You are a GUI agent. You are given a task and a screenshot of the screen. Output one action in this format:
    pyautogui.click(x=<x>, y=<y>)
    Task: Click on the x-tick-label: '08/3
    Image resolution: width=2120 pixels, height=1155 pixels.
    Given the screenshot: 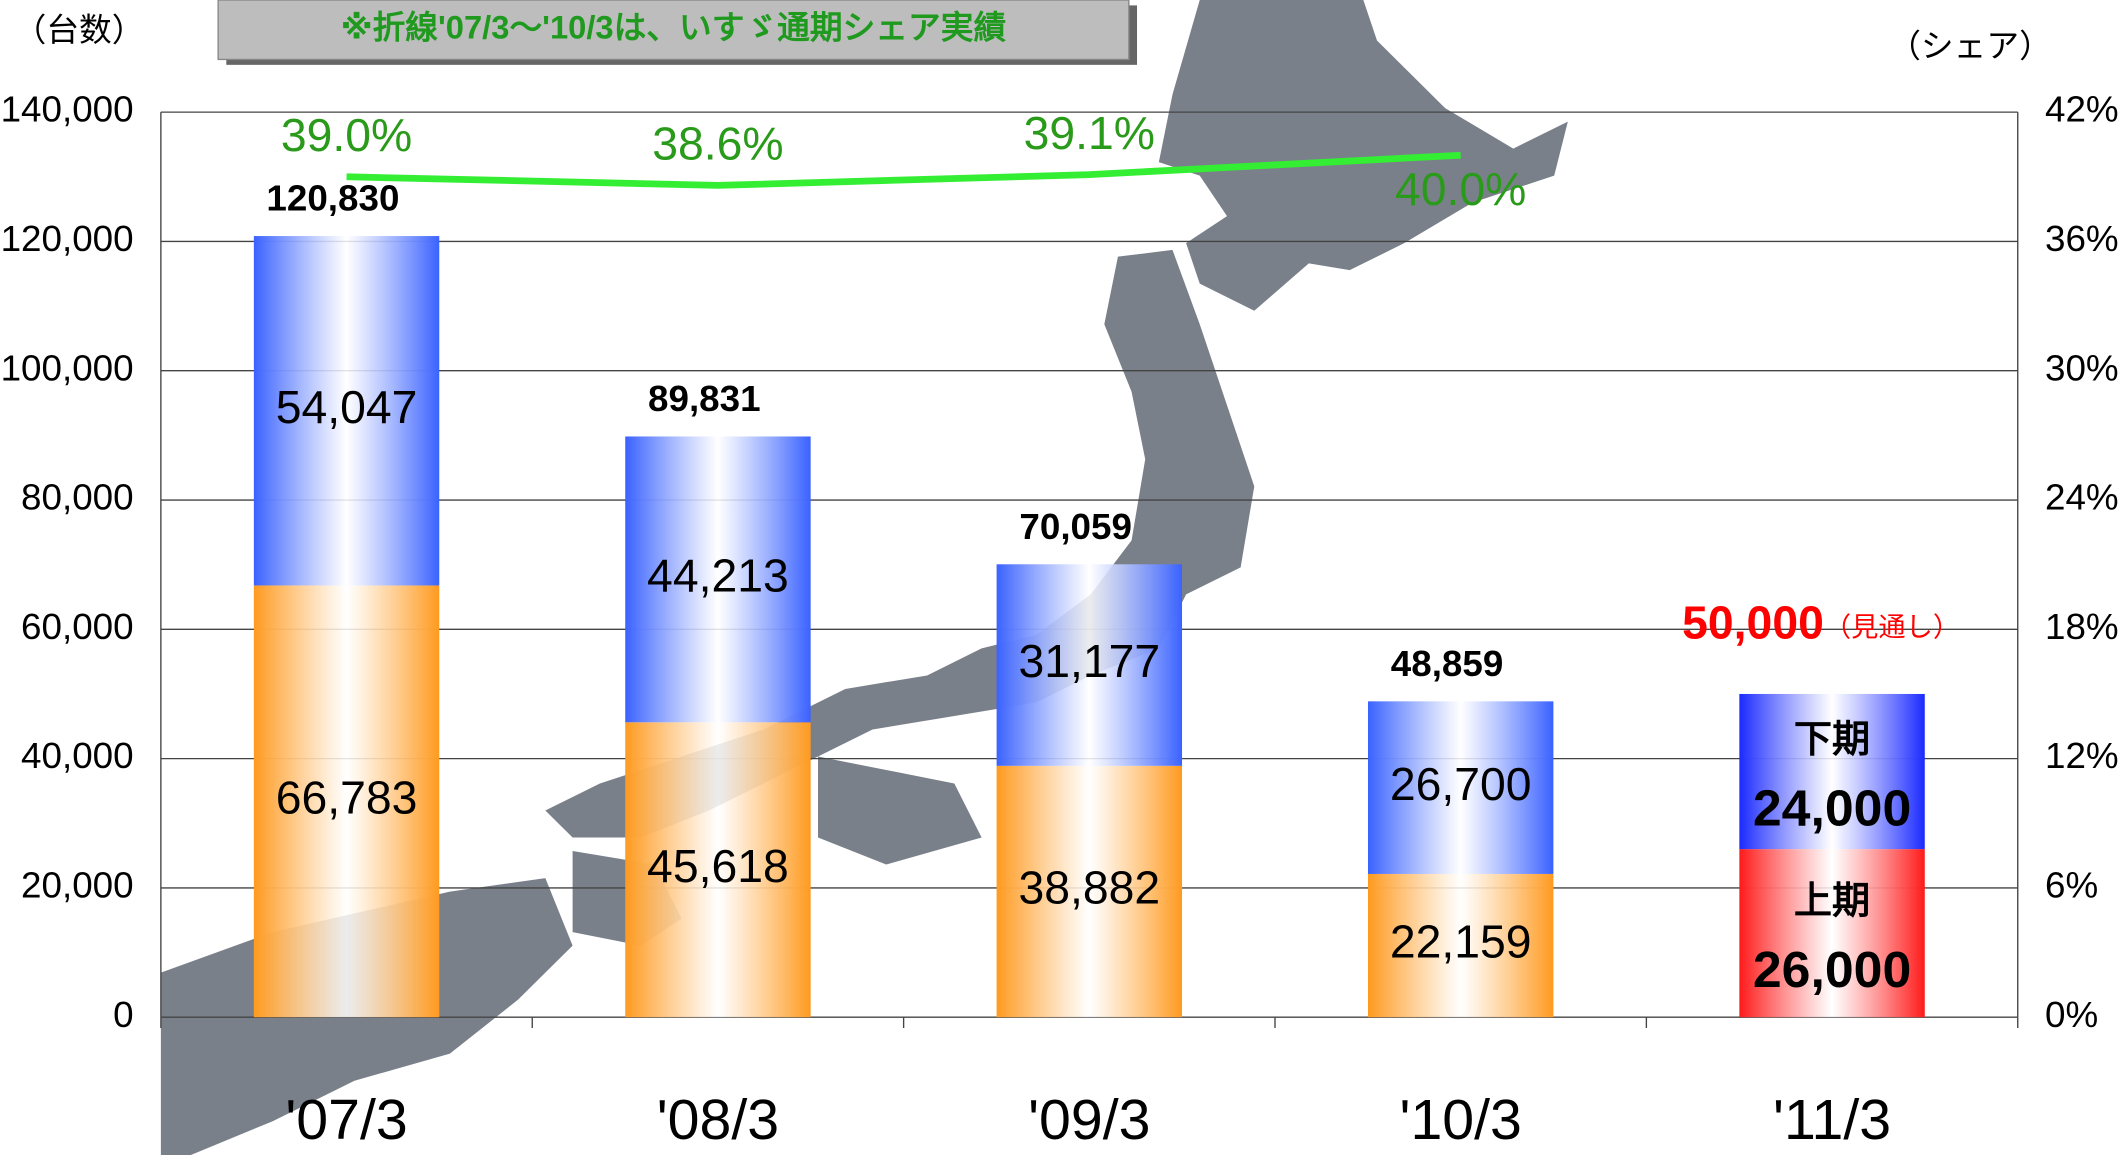 What is the action you would take?
    pyautogui.click(x=718, y=1120)
    